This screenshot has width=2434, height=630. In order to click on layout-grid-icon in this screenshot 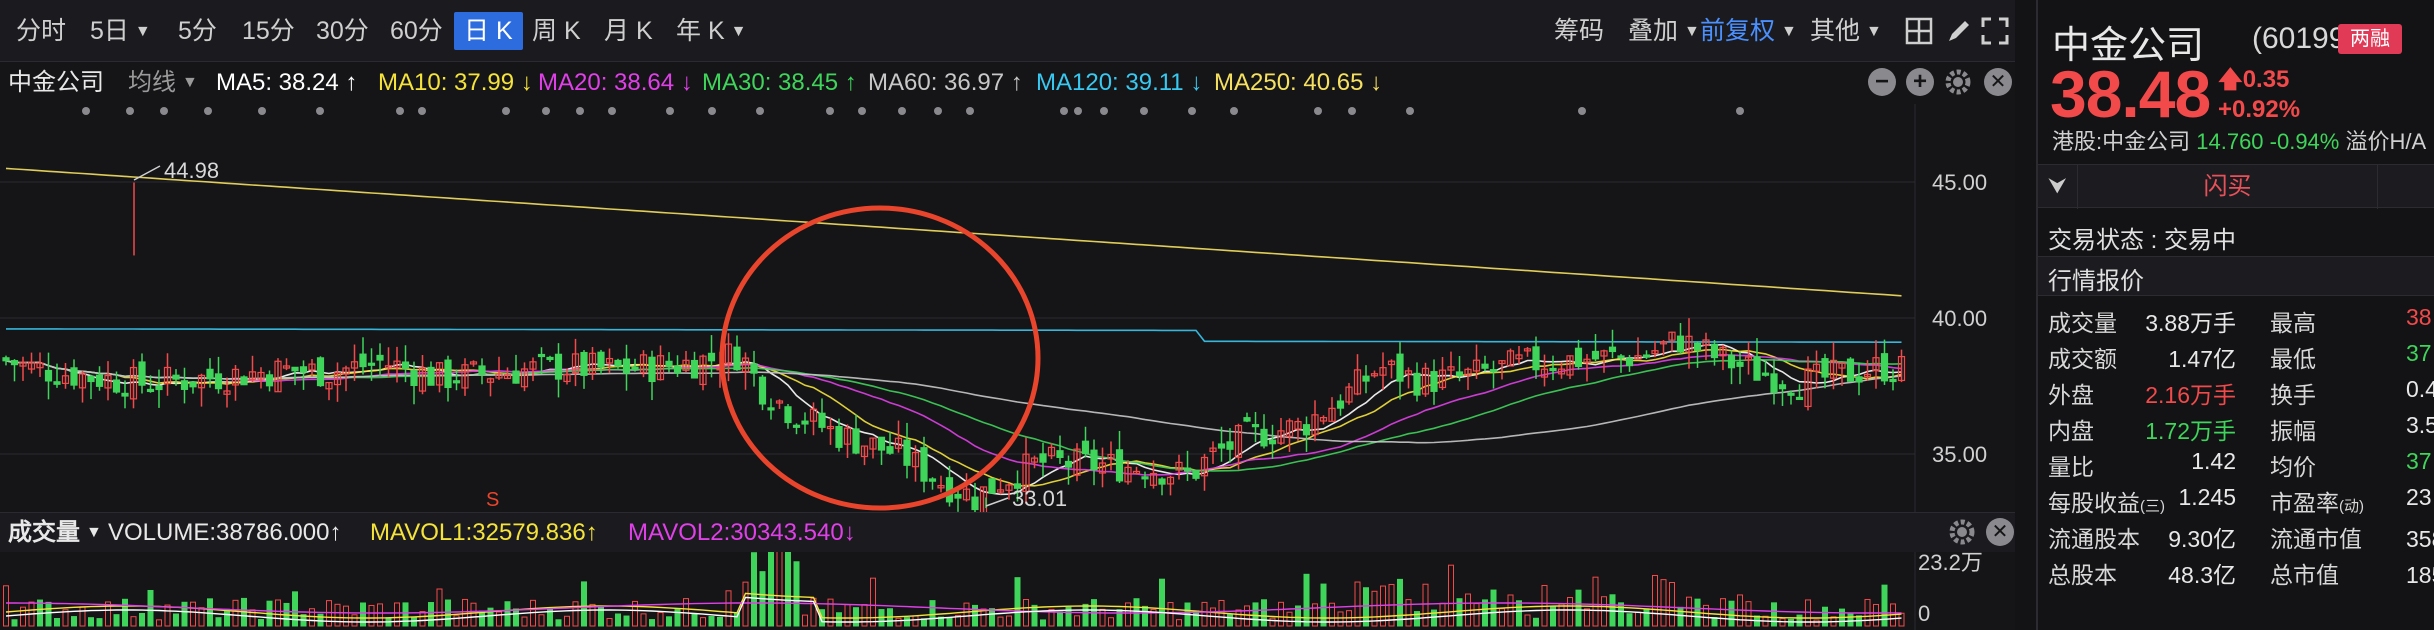, I will do `click(1919, 31)`.